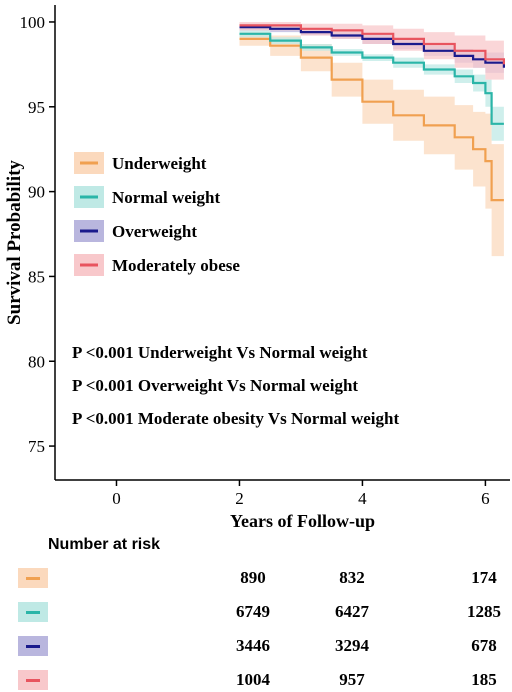  What do you see at coordinates (36, 192) in the screenshot?
I see `y-tick-label: 90` at bounding box center [36, 192].